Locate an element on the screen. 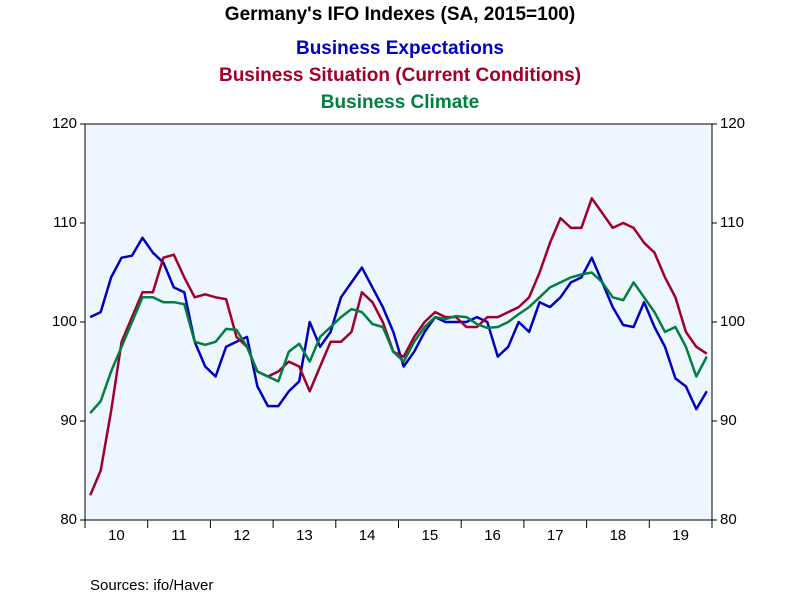 Image resolution: width=800 pixels, height=600 pixels. x-tick-label: 15 is located at coordinates (430, 535).